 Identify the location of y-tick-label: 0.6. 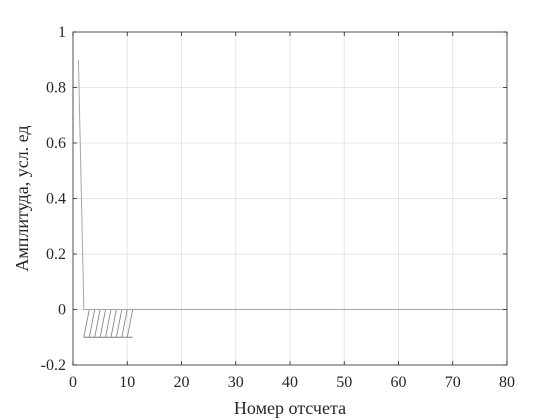
(56, 143).